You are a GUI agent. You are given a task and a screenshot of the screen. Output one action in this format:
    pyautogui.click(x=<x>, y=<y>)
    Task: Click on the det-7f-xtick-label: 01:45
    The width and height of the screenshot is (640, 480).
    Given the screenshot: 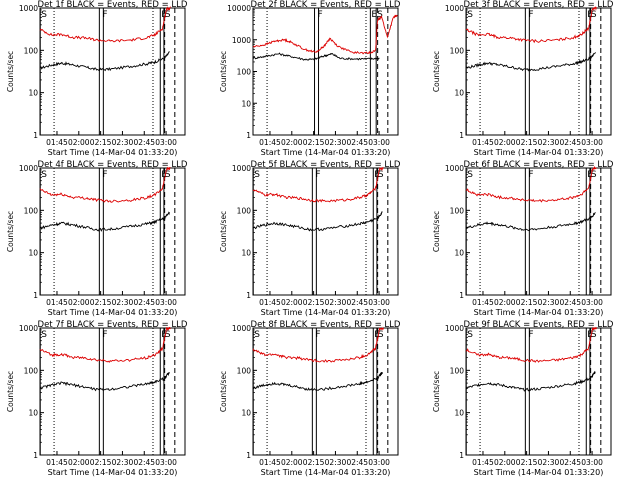 What is the action you would take?
    pyautogui.click(x=57, y=462)
    